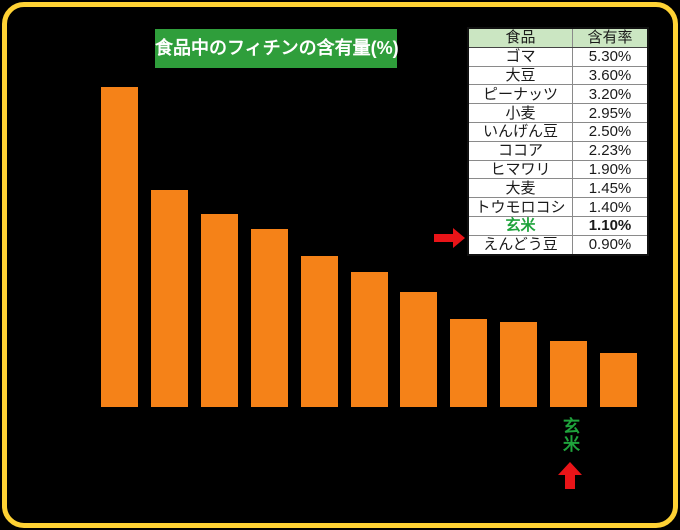  I want to click on food-cell: 大豆, so click(520, 75).